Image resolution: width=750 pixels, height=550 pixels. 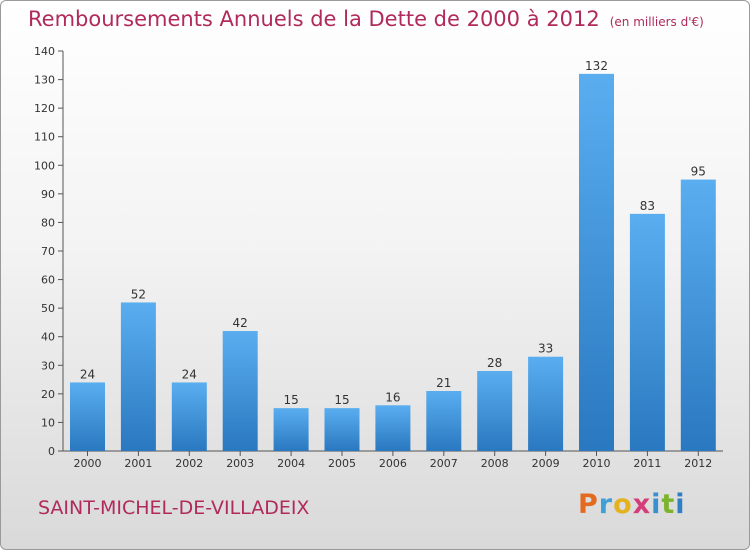 What do you see at coordinates (44, 108) in the screenshot?
I see `y-tick-label: 120` at bounding box center [44, 108].